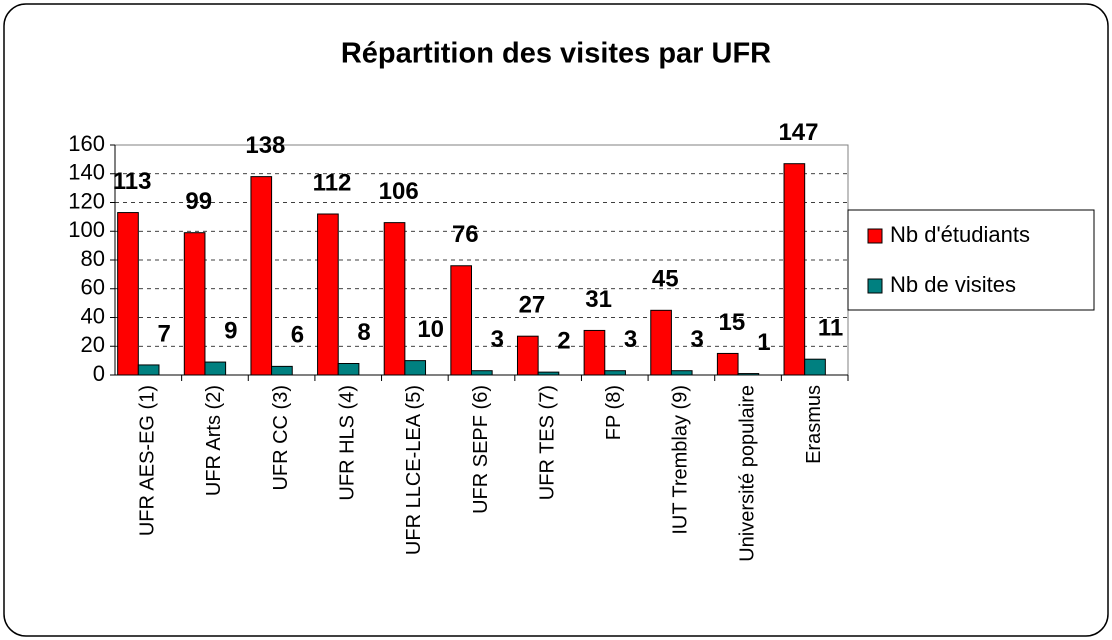 Image resolution: width=1112 pixels, height=640 pixels. I want to click on x-tick-label: UFR SEPF (6), so click(481, 449).